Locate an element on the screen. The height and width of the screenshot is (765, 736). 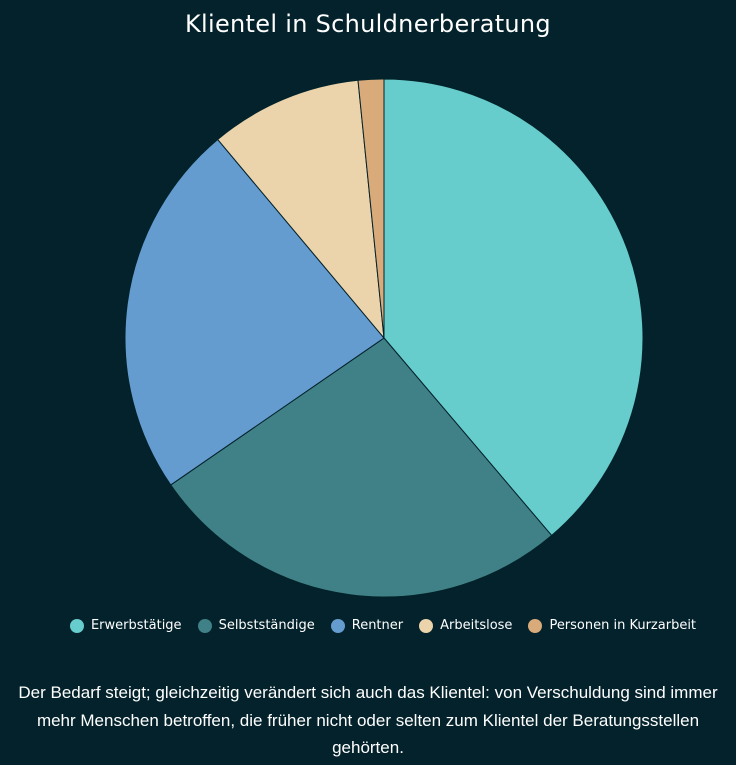
legend-item-0: Erwerbstätige is located at coordinates (125, 625).